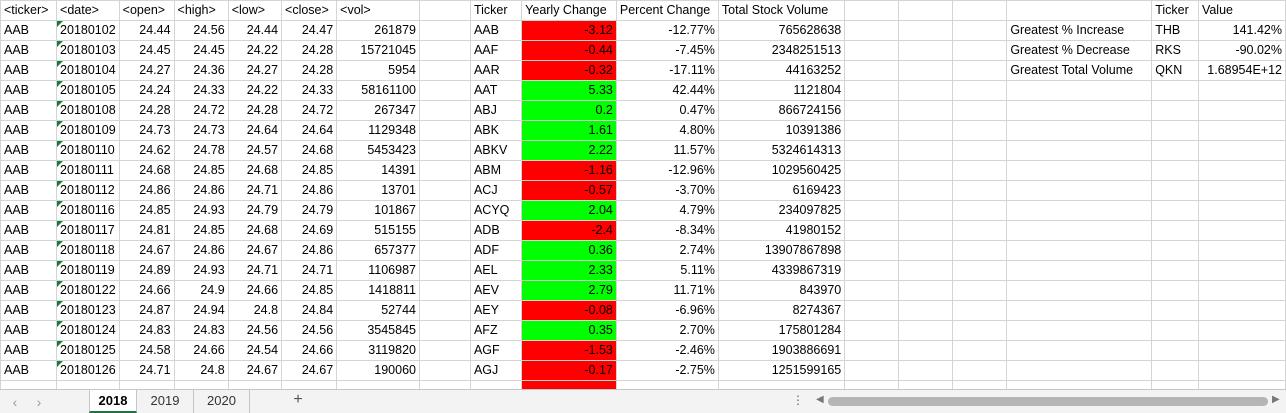  I want to click on greatest-value-cell: 1.68954E+12, so click(1241, 70).